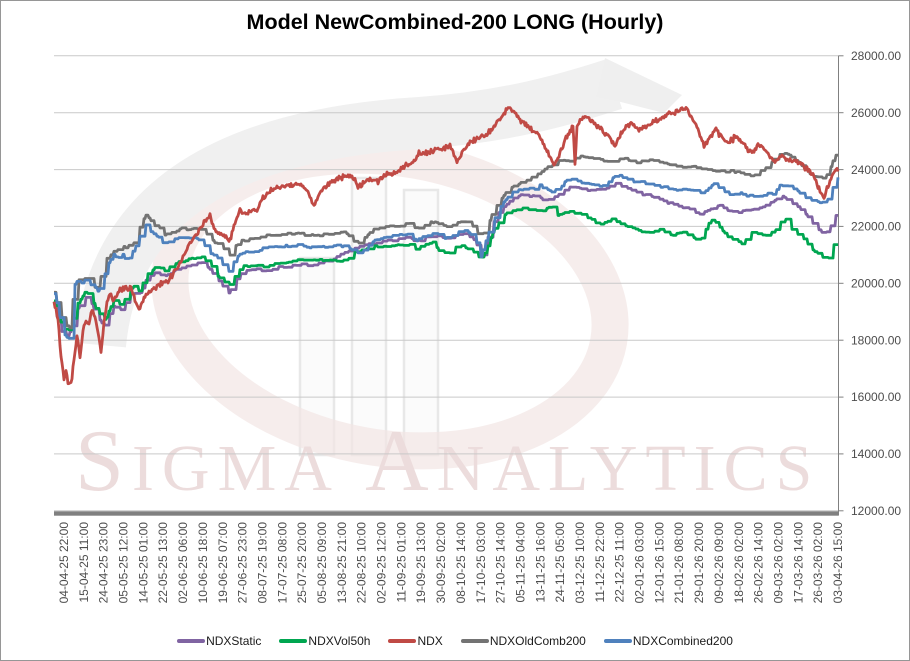  Describe the element at coordinates (163, 563) in the screenshot. I see `svg-text: 22-05-25 13:00` at that location.